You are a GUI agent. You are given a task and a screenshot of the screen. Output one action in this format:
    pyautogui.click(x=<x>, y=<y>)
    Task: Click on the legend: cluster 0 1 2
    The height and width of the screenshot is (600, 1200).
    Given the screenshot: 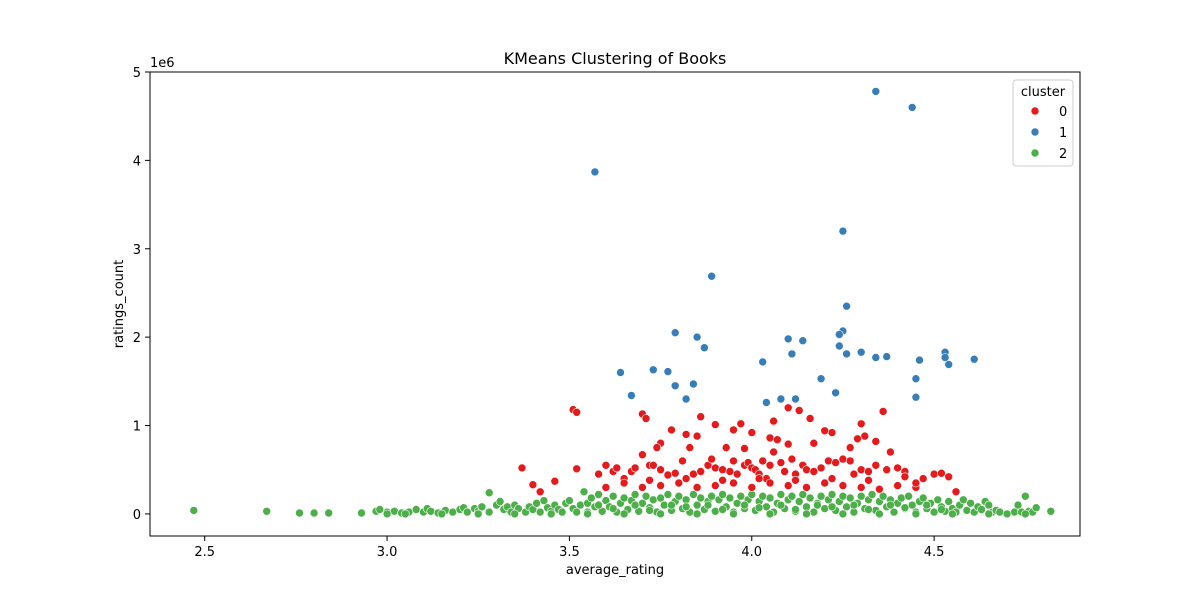 What is the action you would take?
    pyautogui.click(x=1043, y=123)
    